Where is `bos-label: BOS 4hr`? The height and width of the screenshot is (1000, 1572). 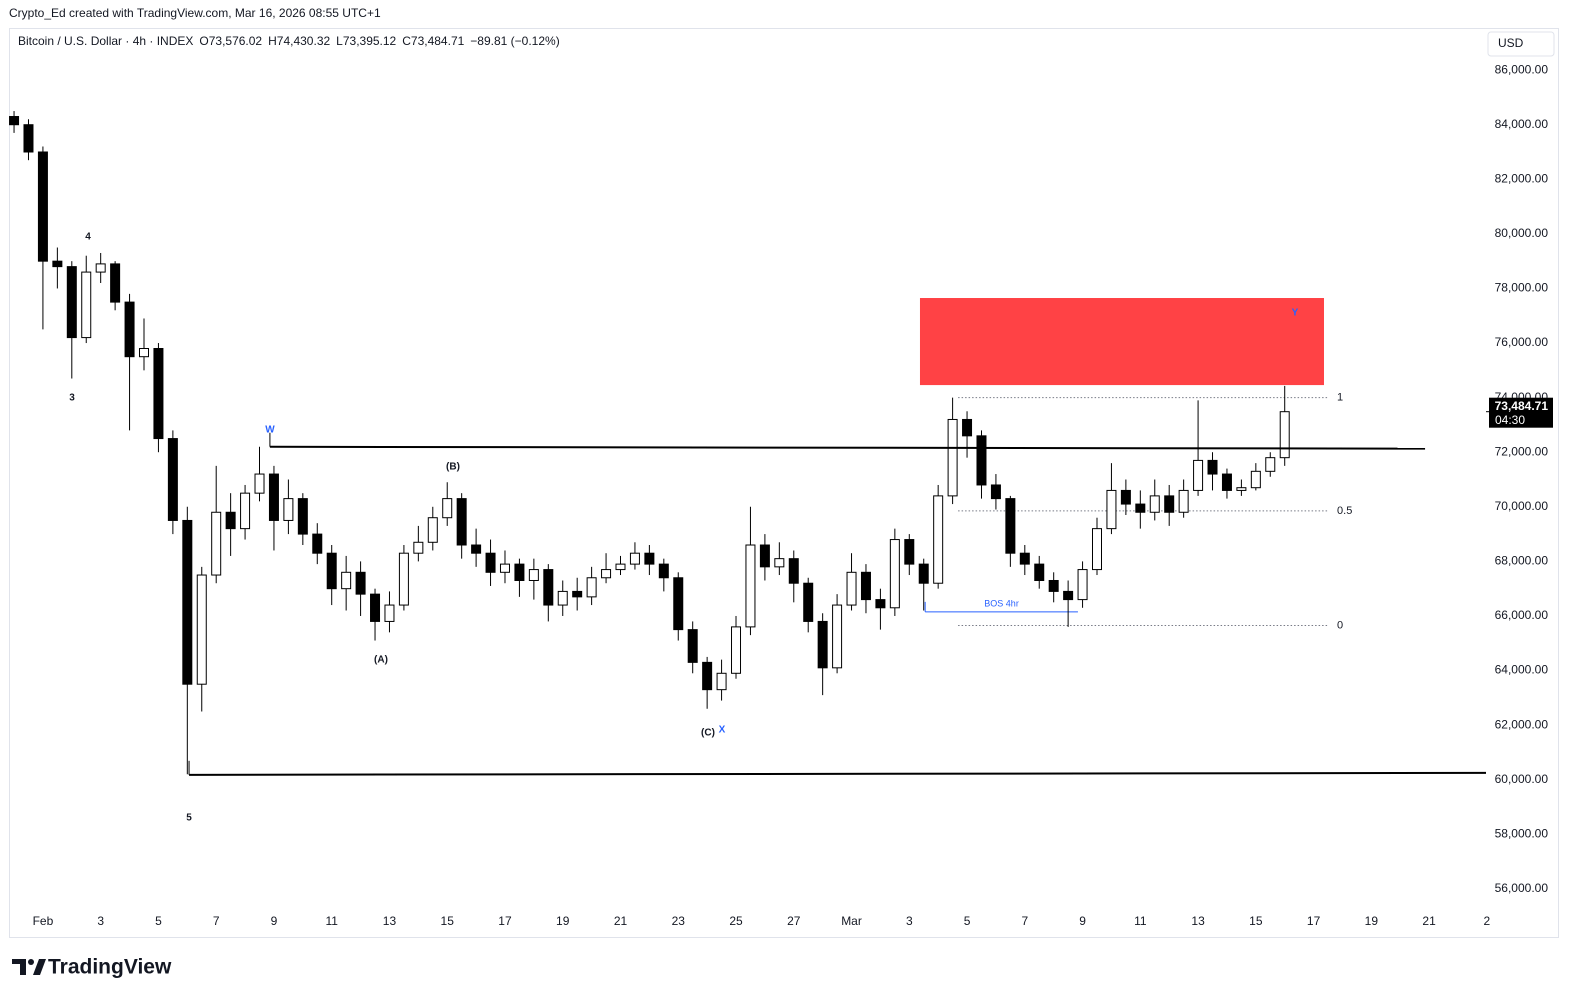
bos-label: BOS 4hr is located at coordinates (1001, 603).